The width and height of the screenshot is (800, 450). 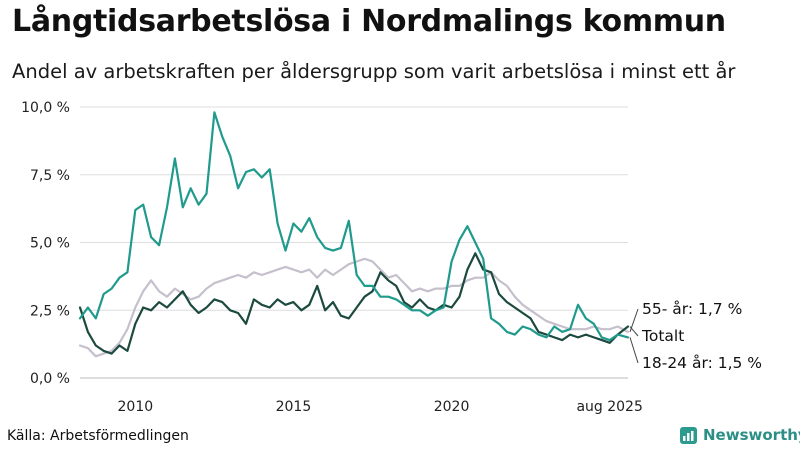 What do you see at coordinates (380, 407) in the screenshot?
I see `x-axis-ticks: 2010 2015 2020 aug 2025` at bounding box center [380, 407].